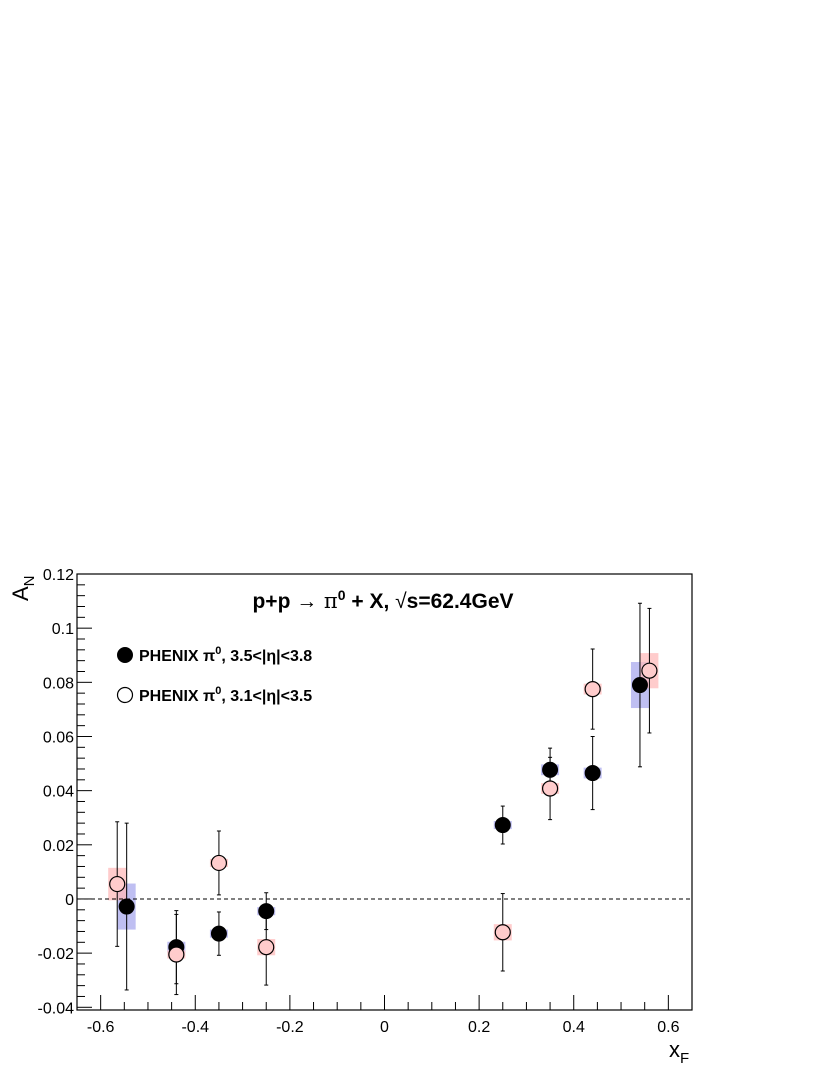 The width and height of the screenshot is (830, 1075). Describe the element at coordinates (306, 601) in the screenshot. I see `title-arrow: →` at that location.